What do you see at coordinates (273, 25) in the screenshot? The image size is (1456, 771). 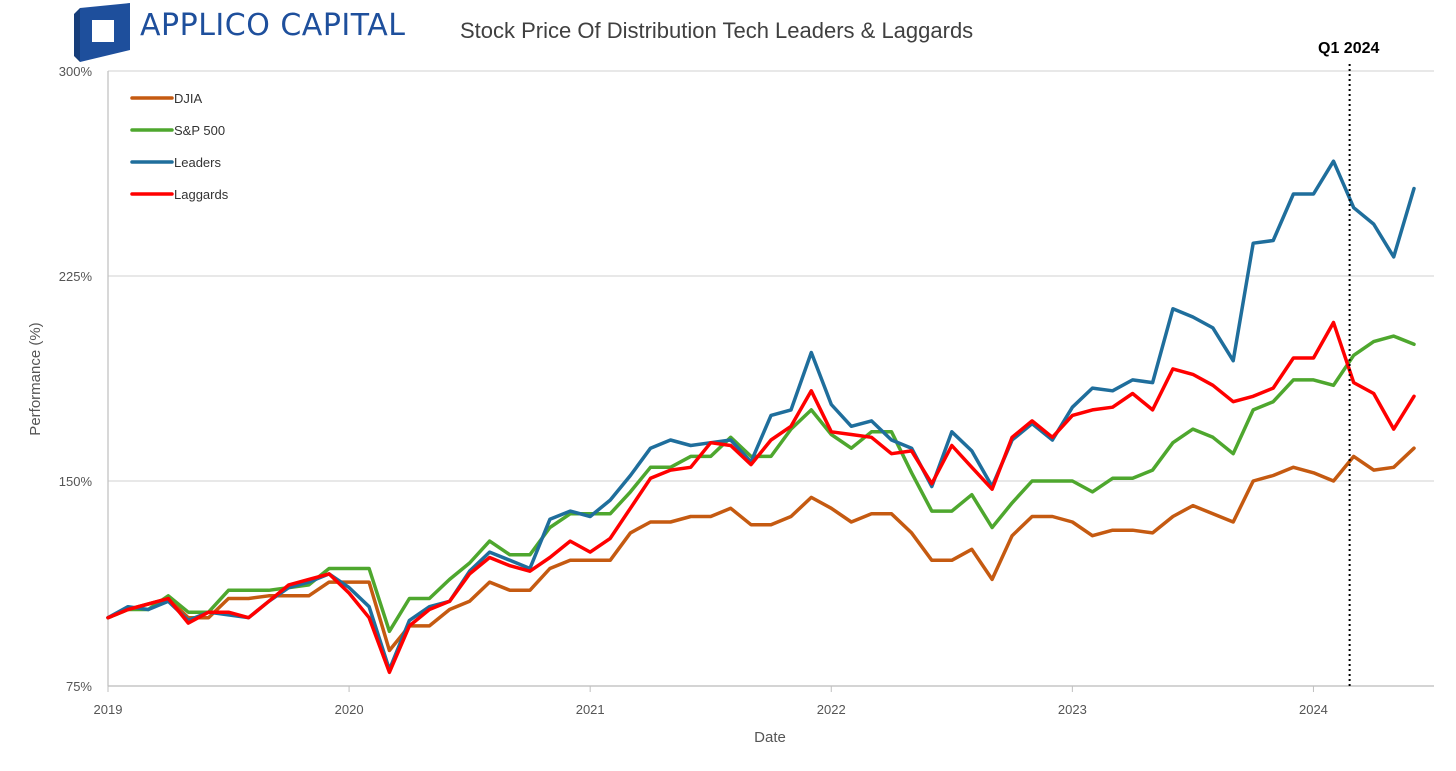 I see `brand-name: APPLICO CAPITAL` at bounding box center [273, 25].